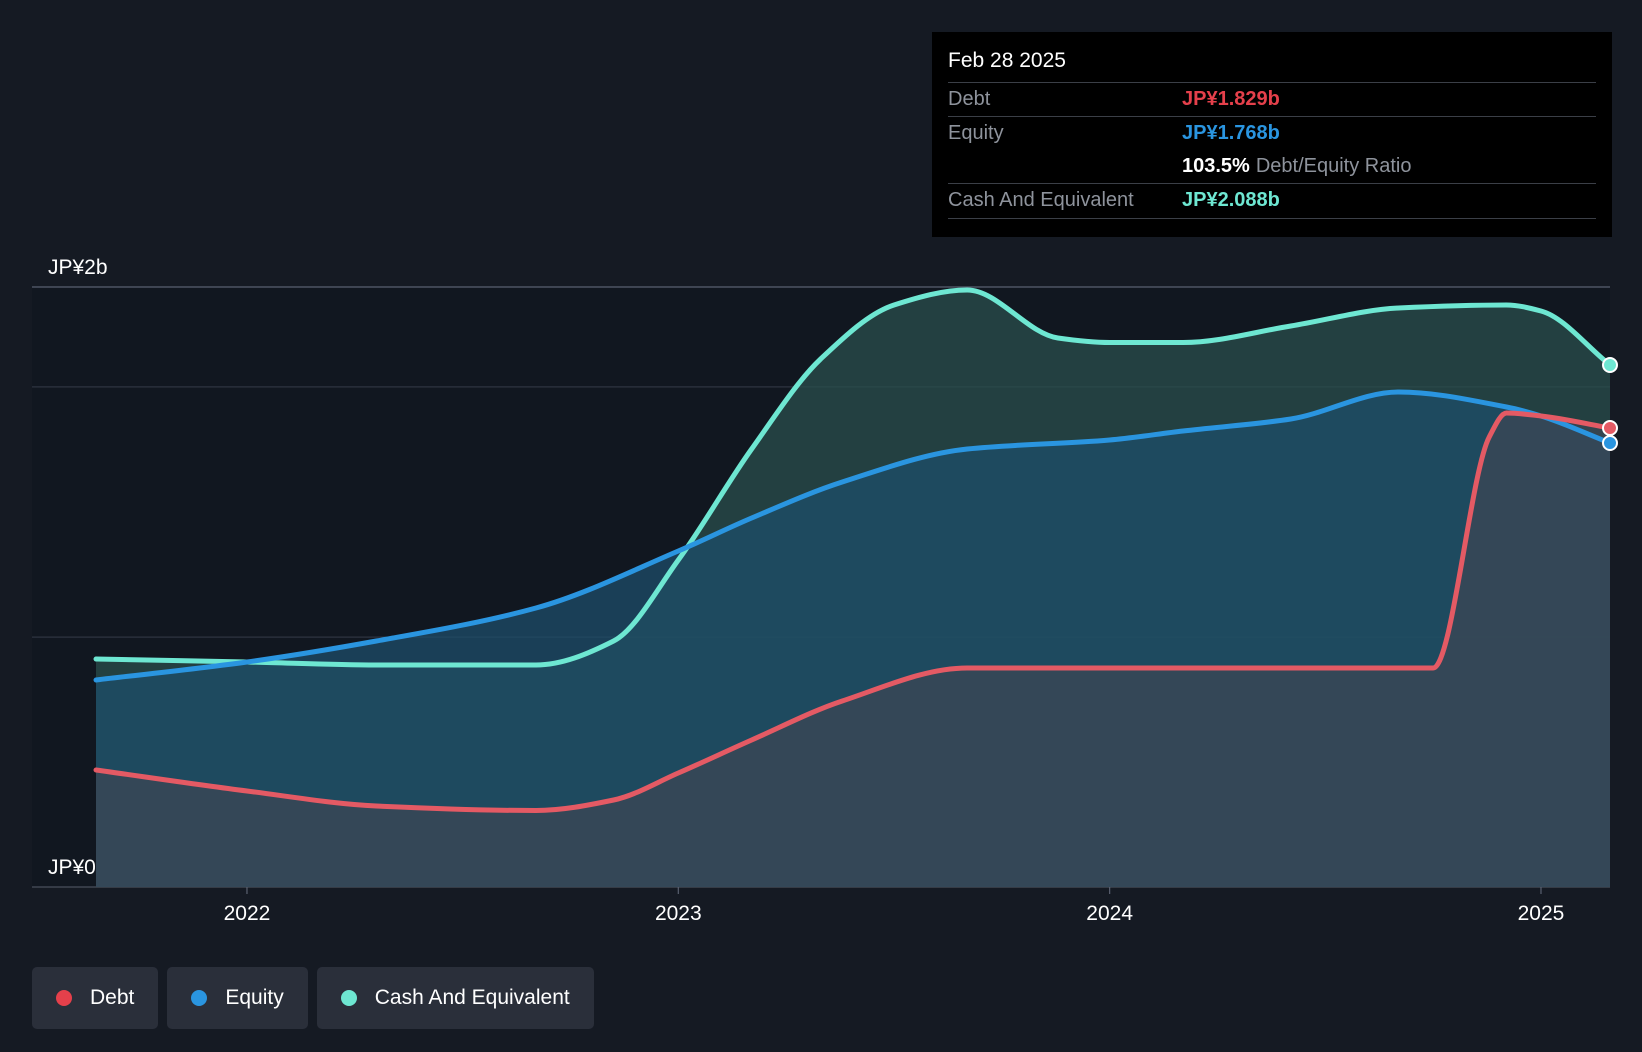  Describe the element at coordinates (348, 998) in the screenshot. I see `legend-dot-cash-icon` at that location.